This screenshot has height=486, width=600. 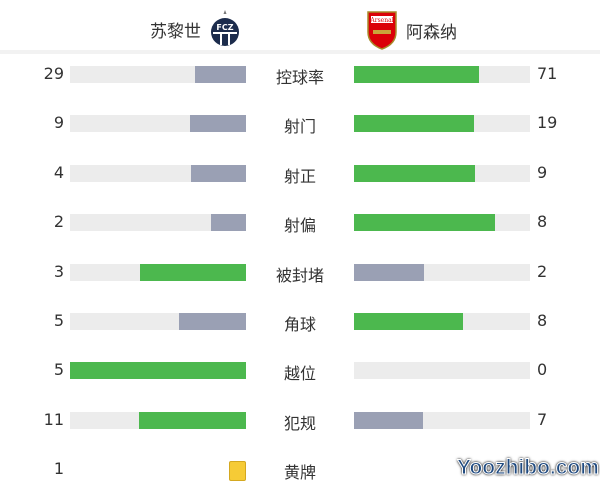 I want to click on away-value: 71, so click(x=547, y=73).